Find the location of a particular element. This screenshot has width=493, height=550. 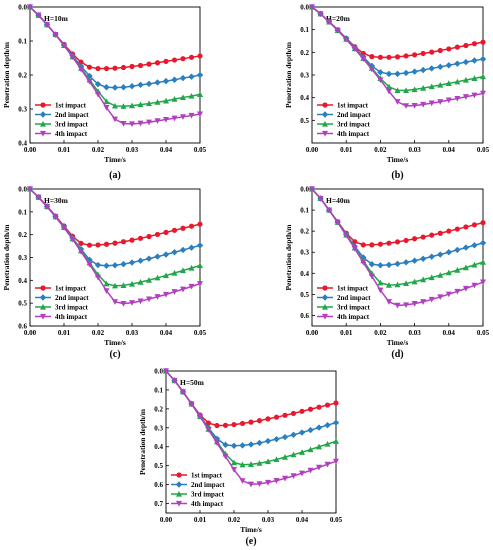

y-tick-label: 0.4 is located at coordinates (158, 447).